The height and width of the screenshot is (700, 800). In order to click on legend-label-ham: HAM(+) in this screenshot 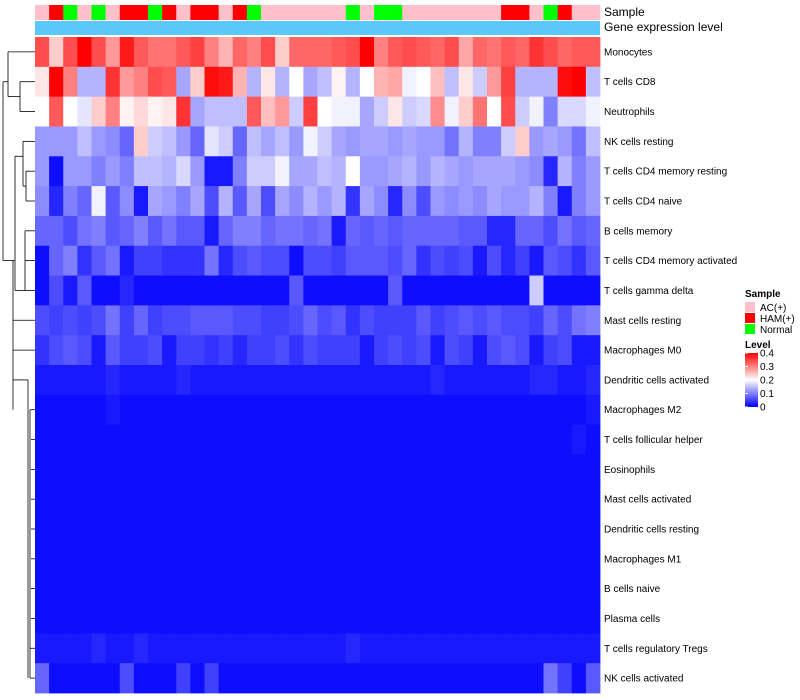, I will do `click(777, 319)`.